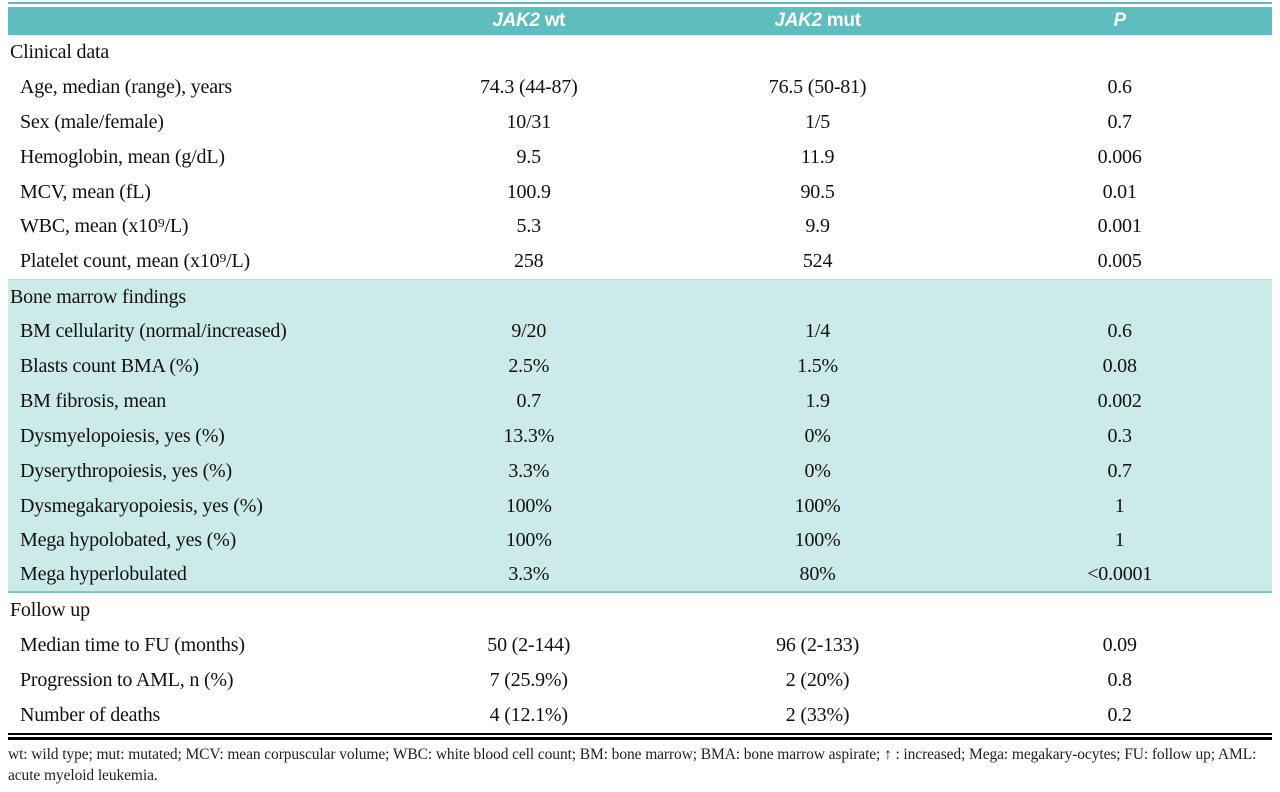  What do you see at coordinates (817, 226) in the screenshot?
I see `value-jak2-mut: 9.9` at bounding box center [817, 226].